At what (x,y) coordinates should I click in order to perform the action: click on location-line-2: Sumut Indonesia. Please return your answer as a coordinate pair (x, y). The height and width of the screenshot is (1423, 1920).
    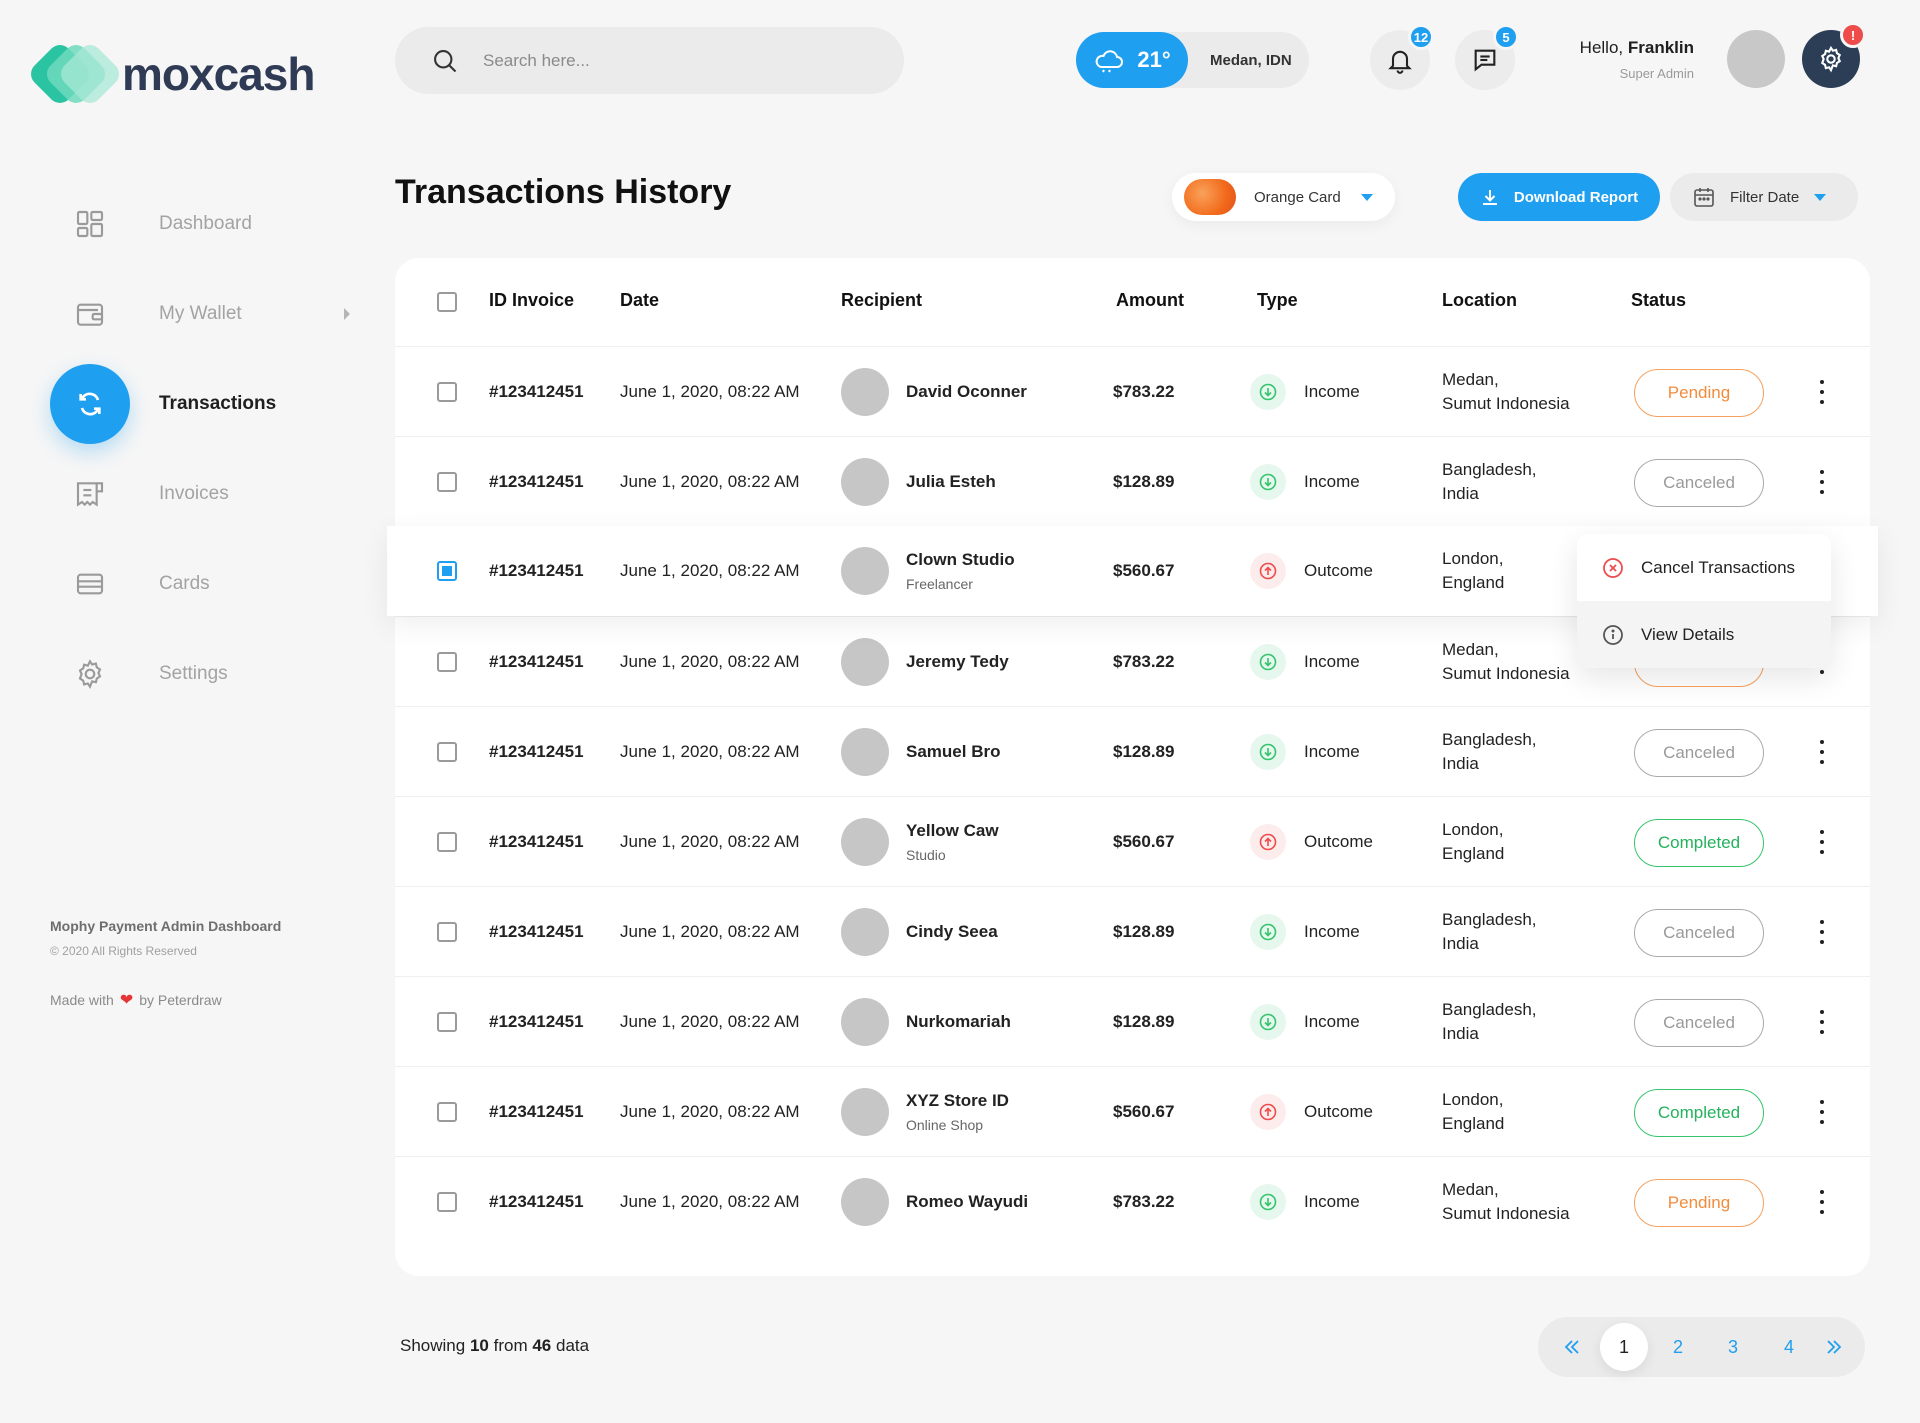
    Looking at the image, I should click on (1506, 403).